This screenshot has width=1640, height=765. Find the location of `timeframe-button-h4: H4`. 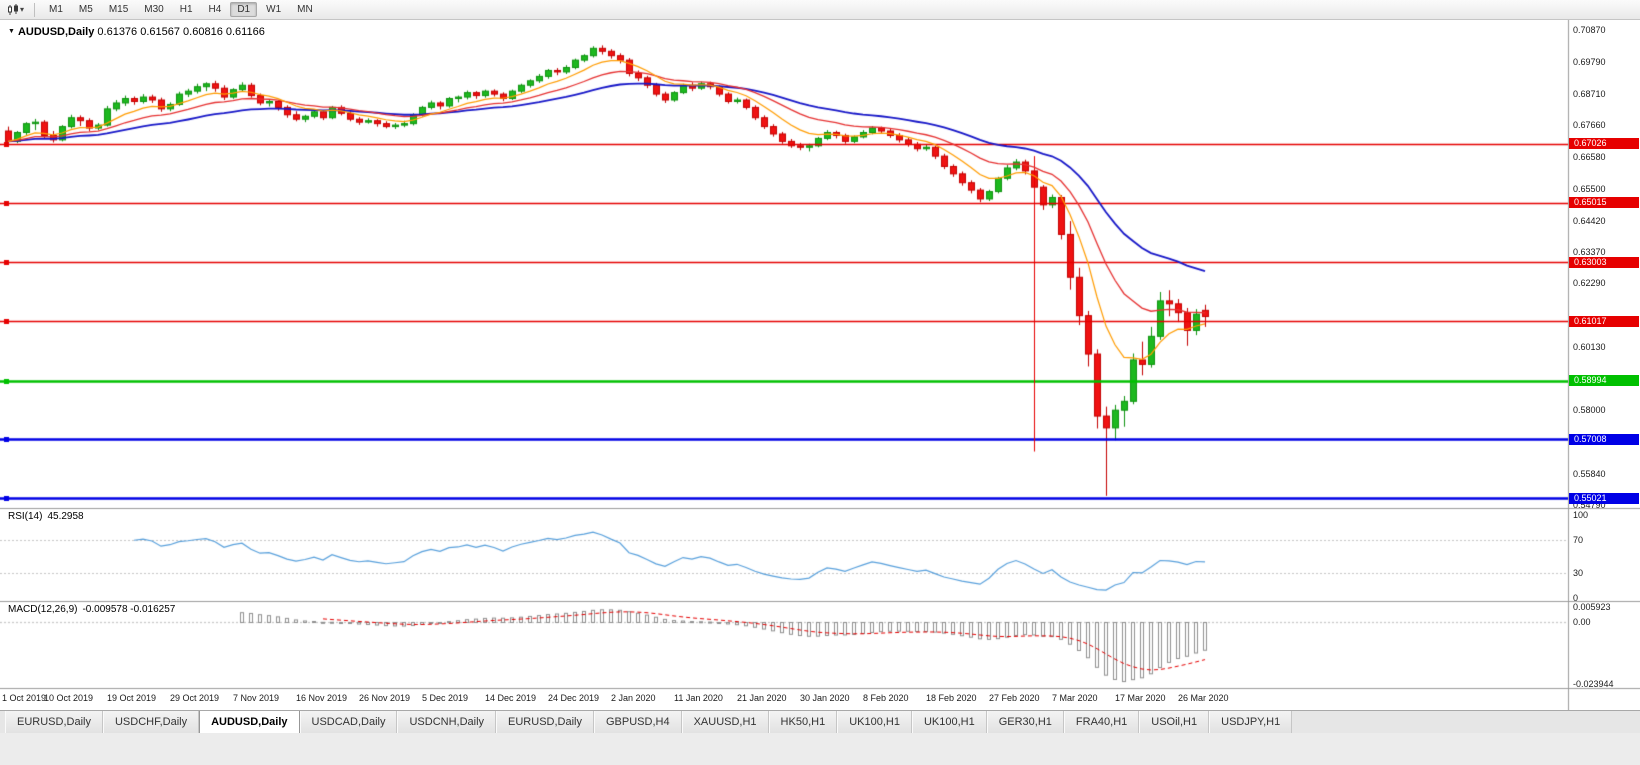

timeframe-button-h4: H4 is located at coordinates (215, 9).